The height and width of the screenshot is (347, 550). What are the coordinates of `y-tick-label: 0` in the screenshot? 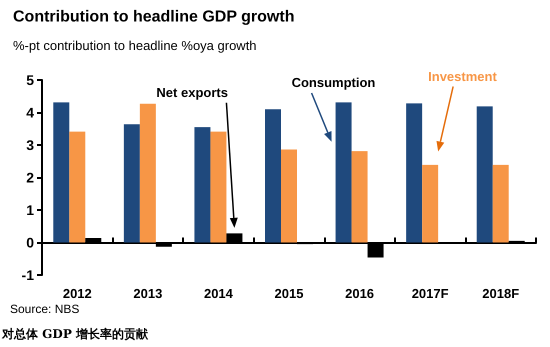 It's located at (30, 242).